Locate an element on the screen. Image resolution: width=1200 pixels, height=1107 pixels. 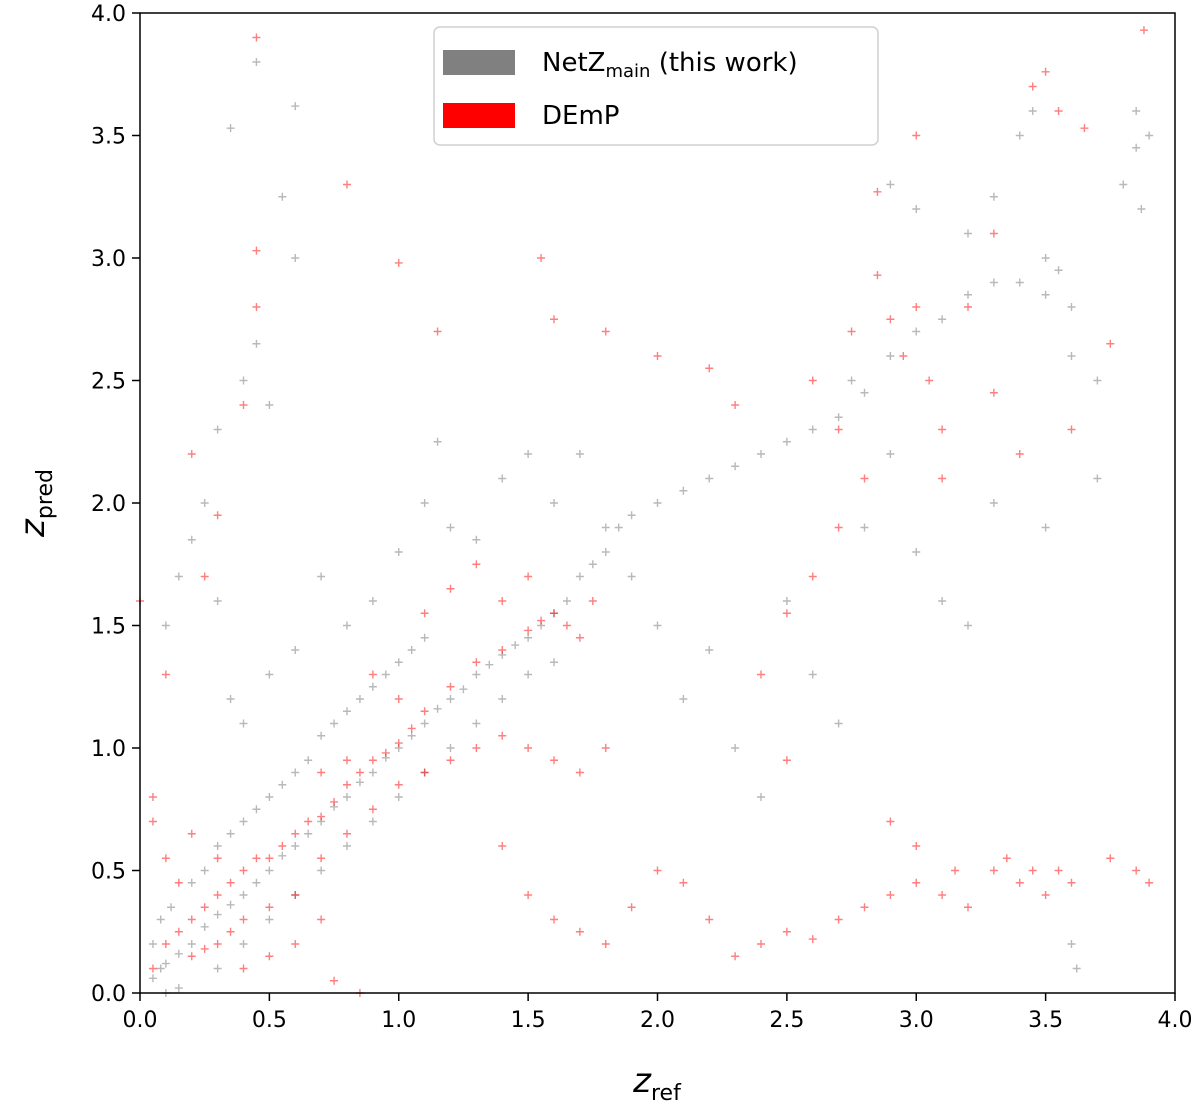
y-axis: 0.0 0.5 1.0 1.5 2.0 2.5 3.0 3.5 4.0 is located at coordinates (115, 504).